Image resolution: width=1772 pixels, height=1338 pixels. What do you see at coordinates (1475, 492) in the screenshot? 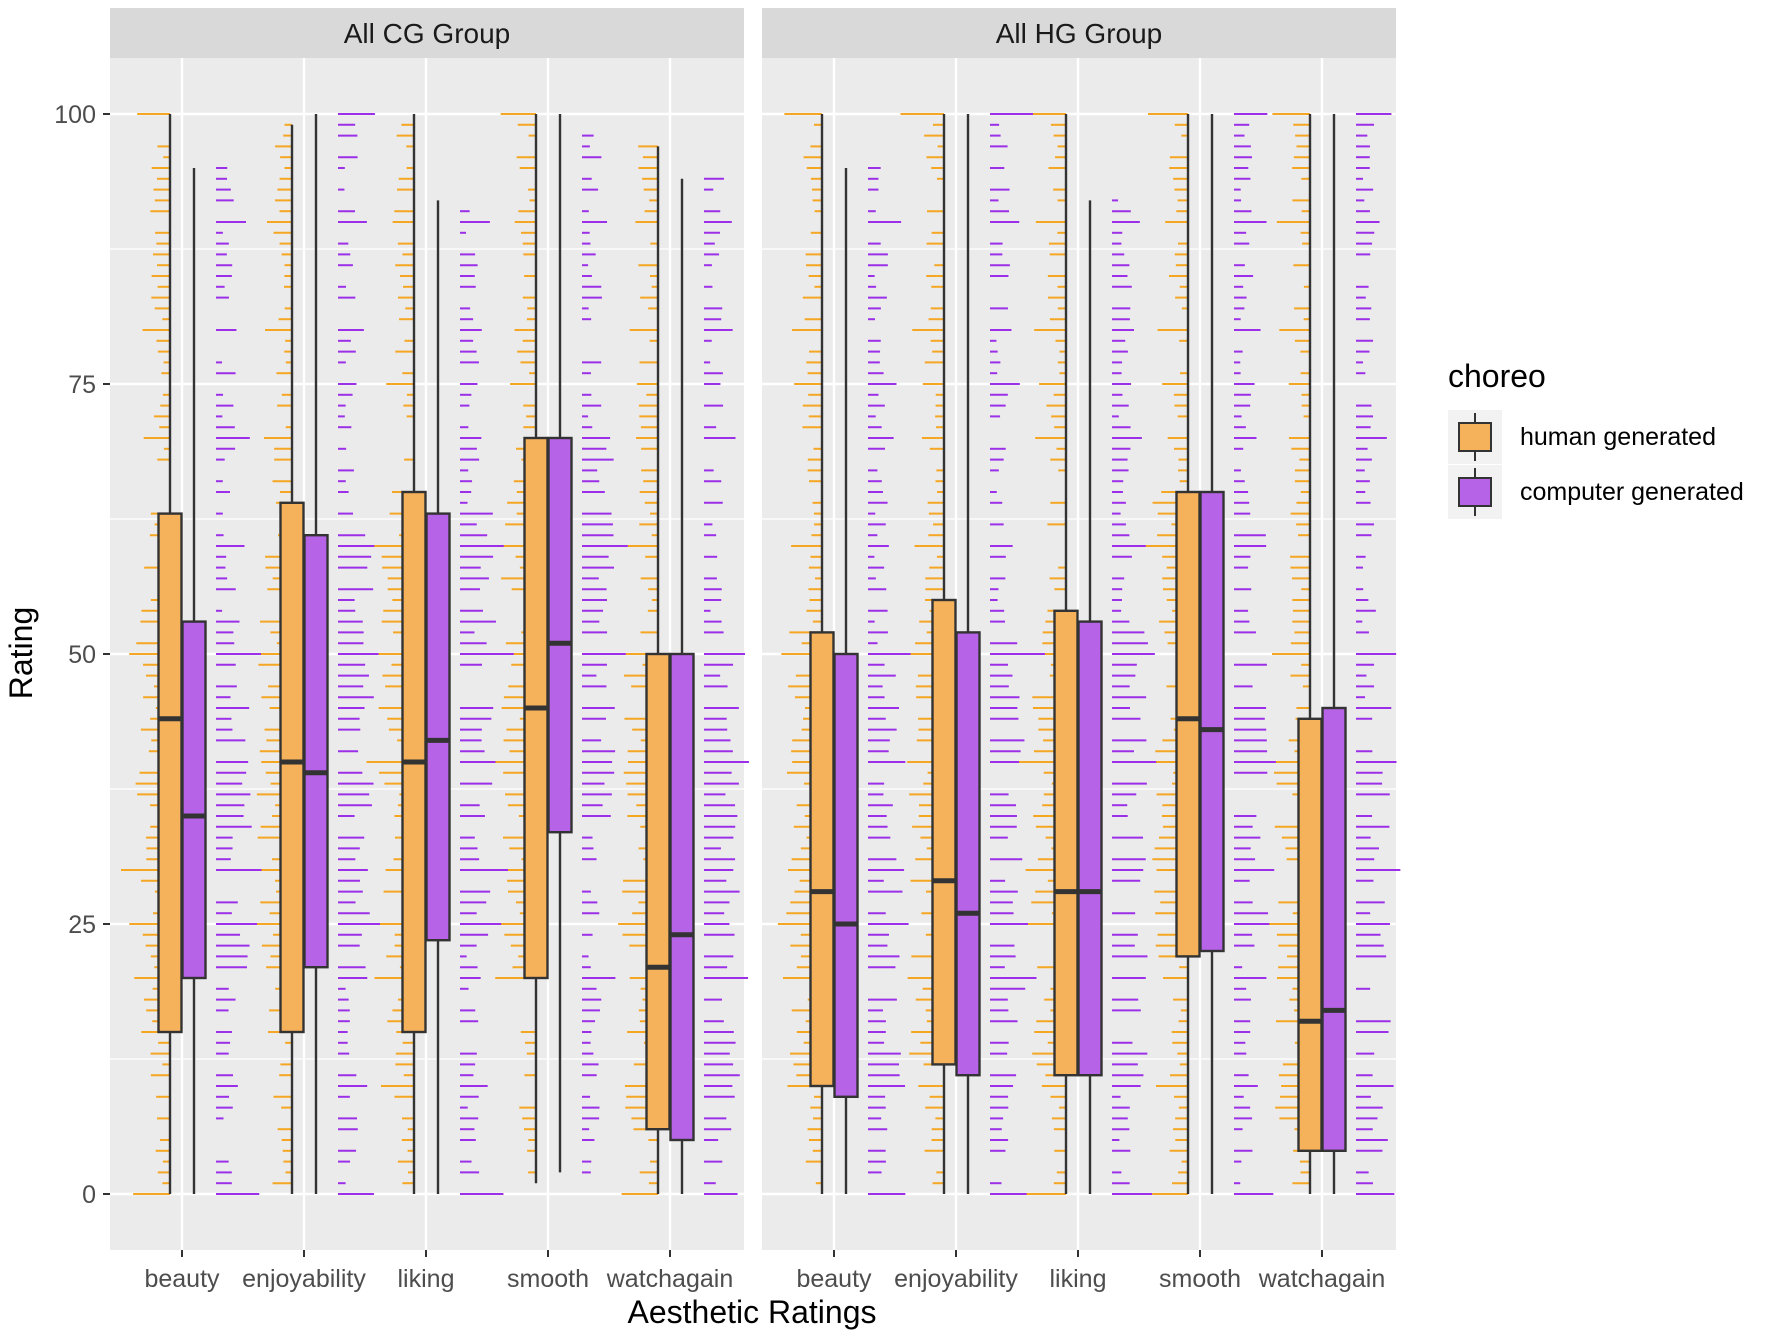
I see `legend-key-computer` at bounding box center [1475, 492].